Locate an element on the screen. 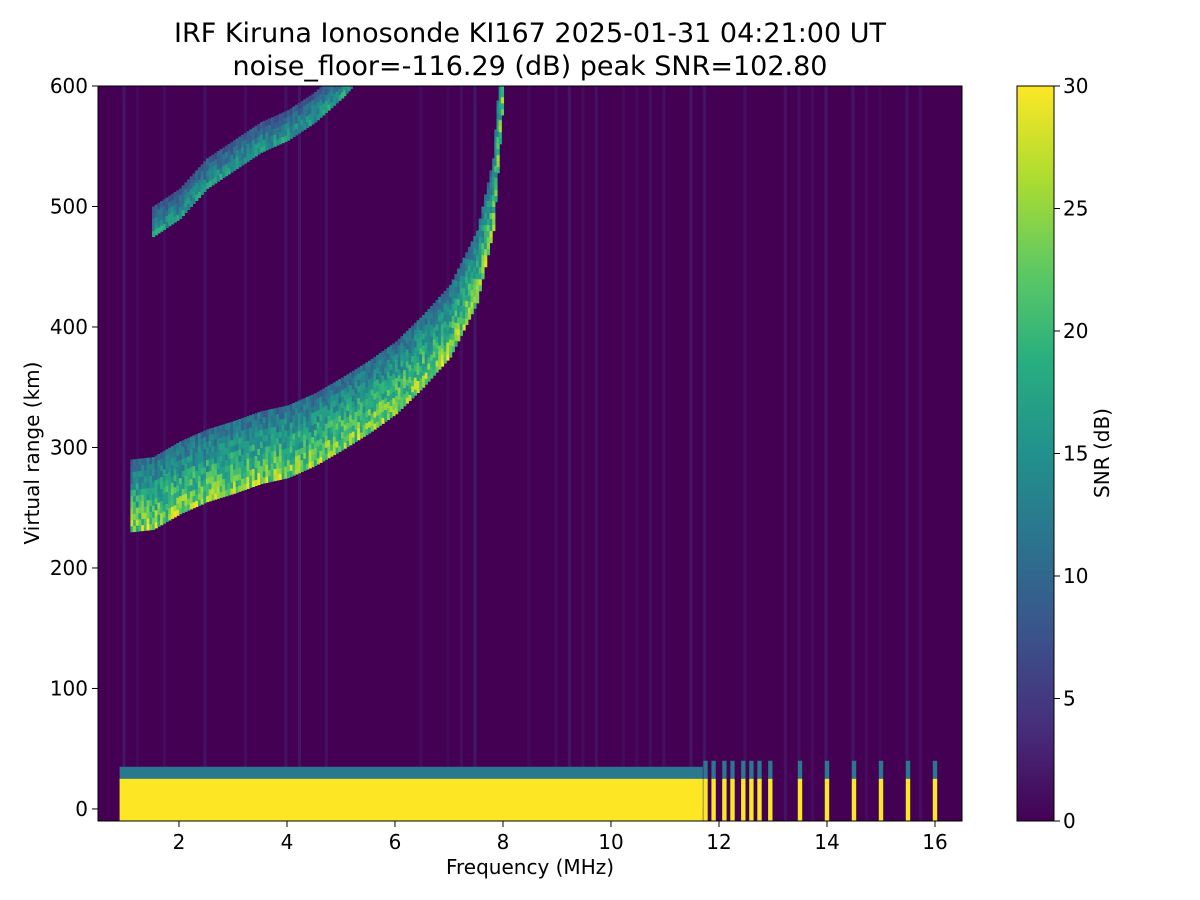  x-tick-label: 10 is located at coordinates (610, 842).